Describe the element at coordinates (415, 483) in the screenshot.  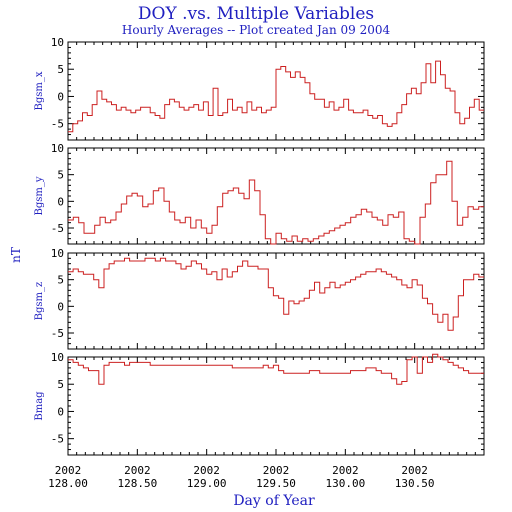
I see `x-tick-label: 130.50` at that location.